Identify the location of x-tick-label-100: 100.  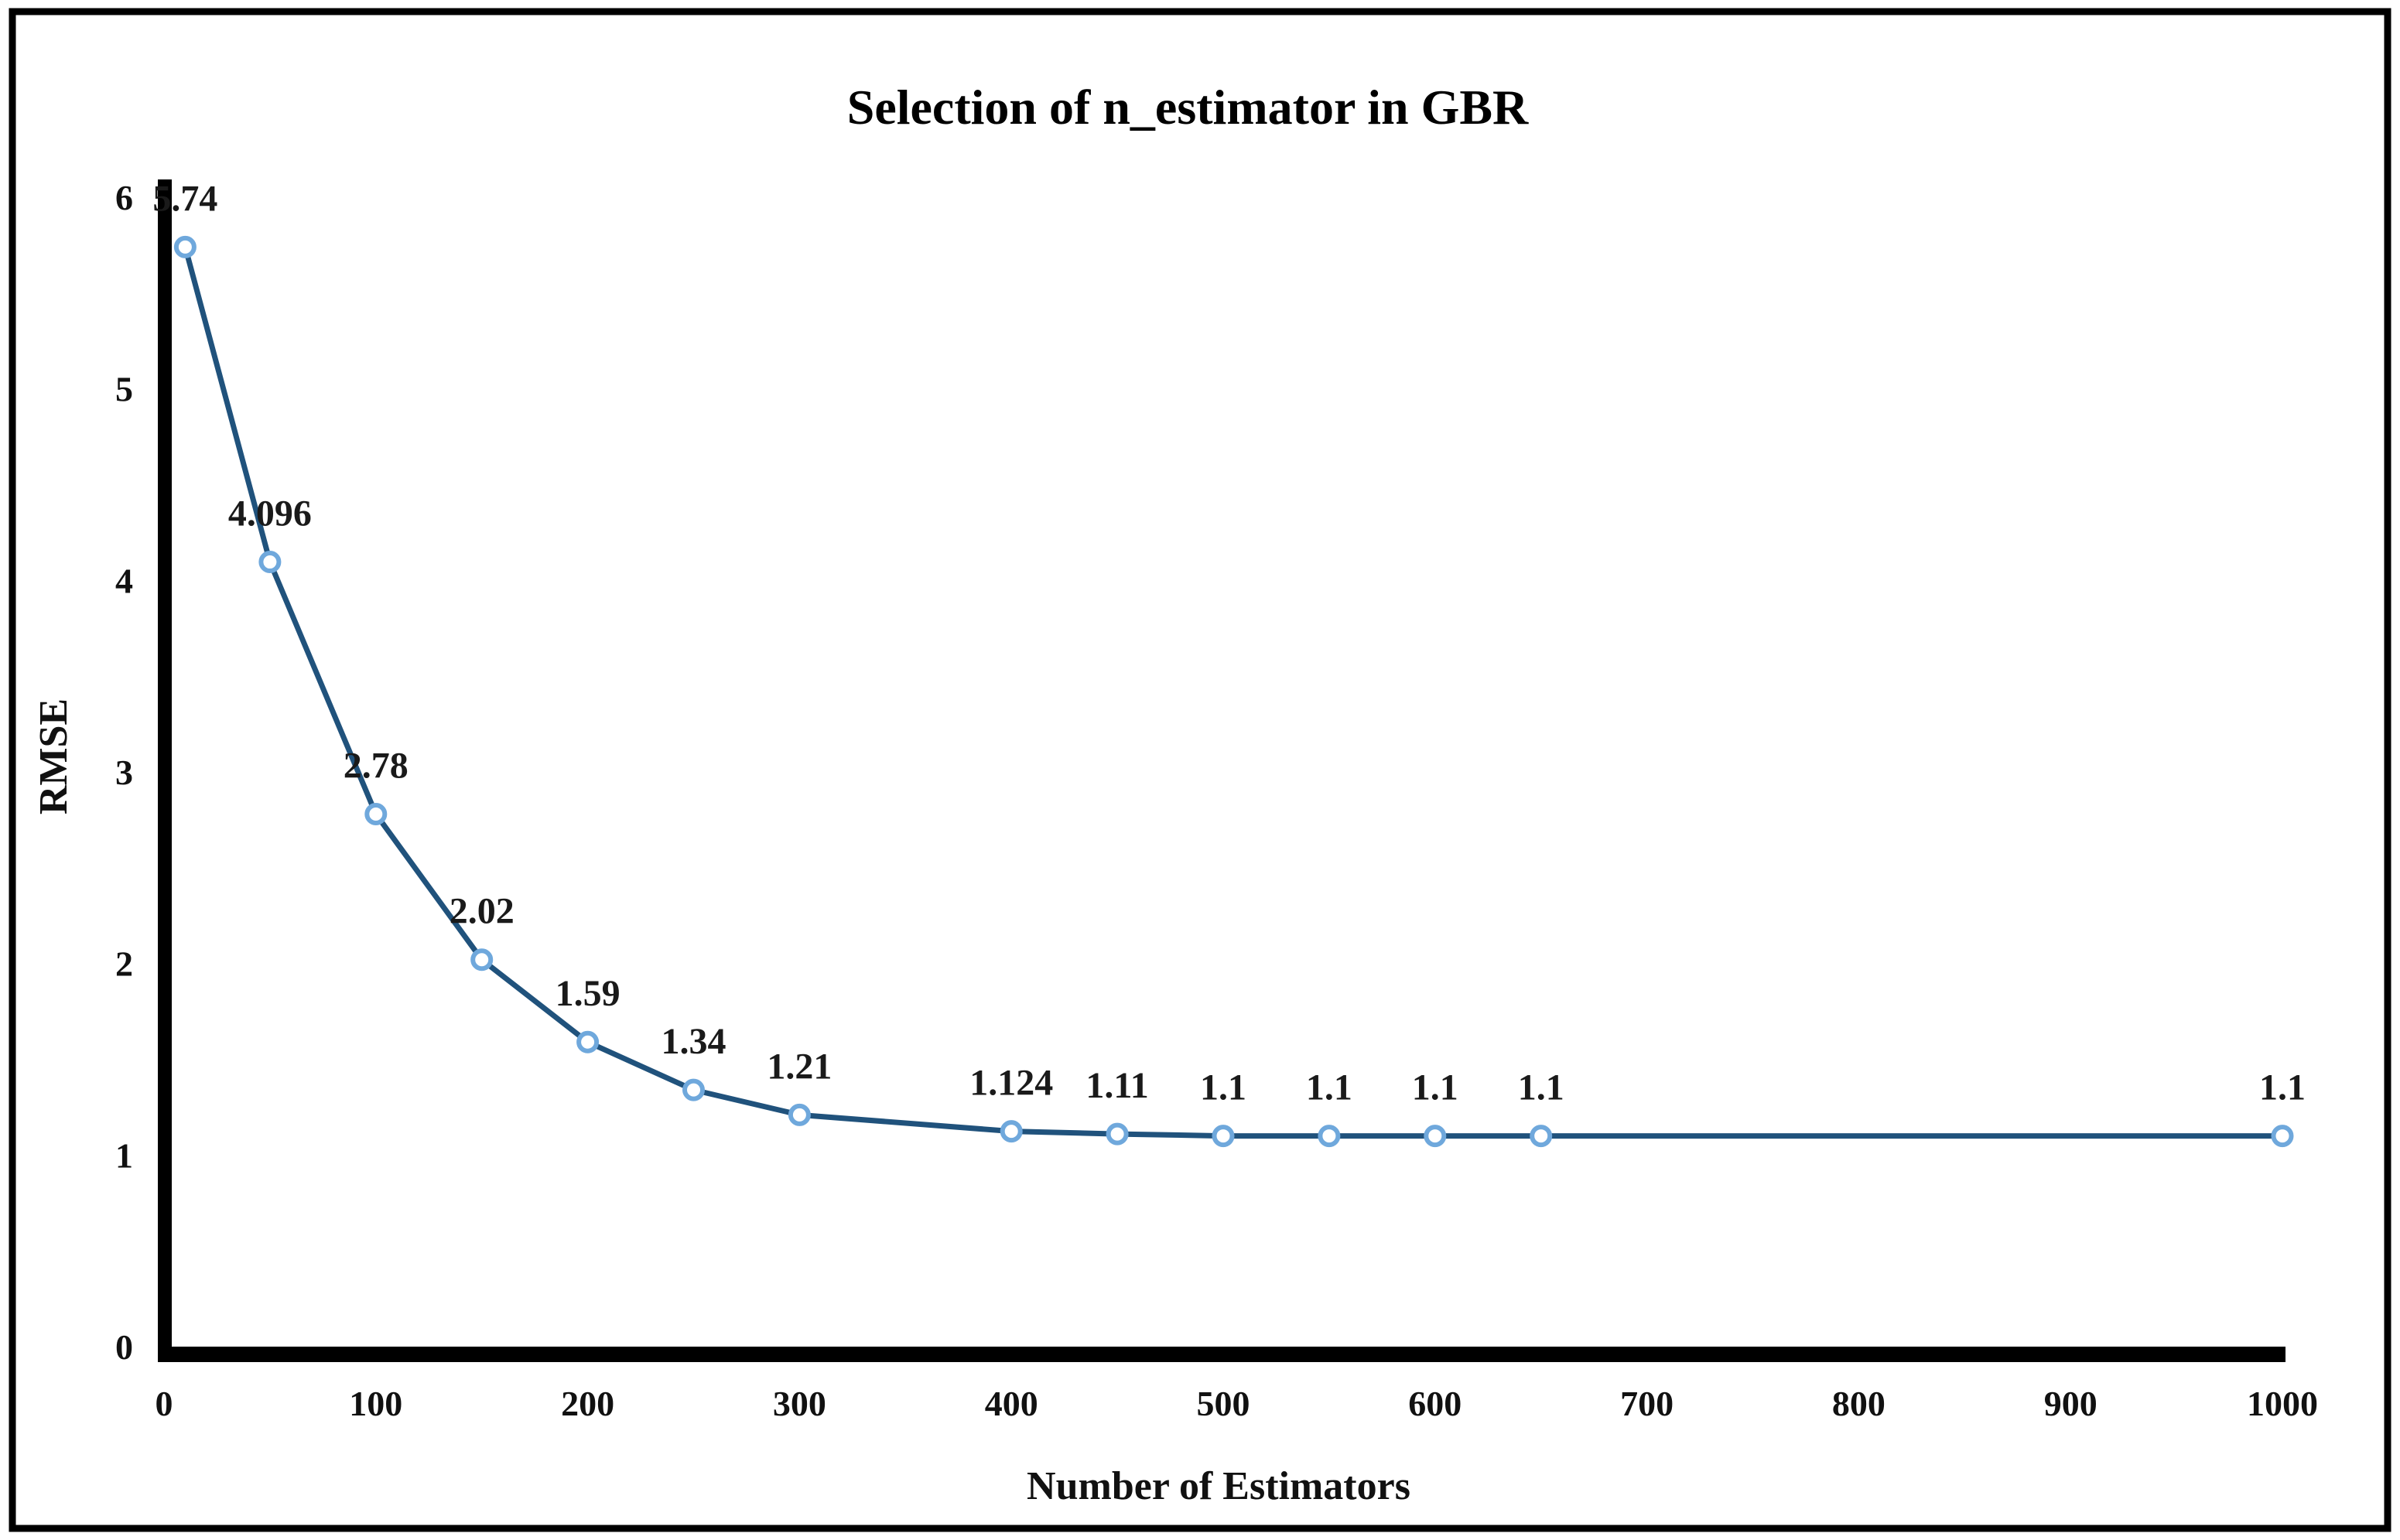
(375, 1403).